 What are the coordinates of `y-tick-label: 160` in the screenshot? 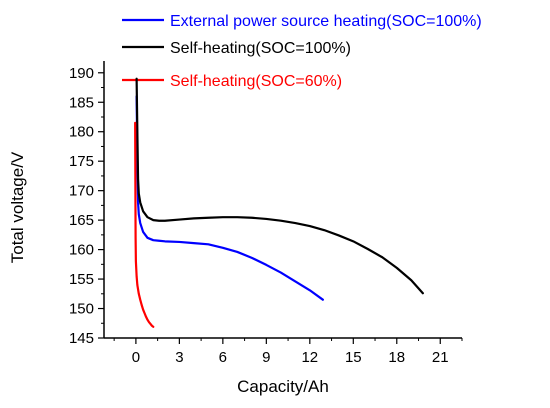 It's located at (81, 250).